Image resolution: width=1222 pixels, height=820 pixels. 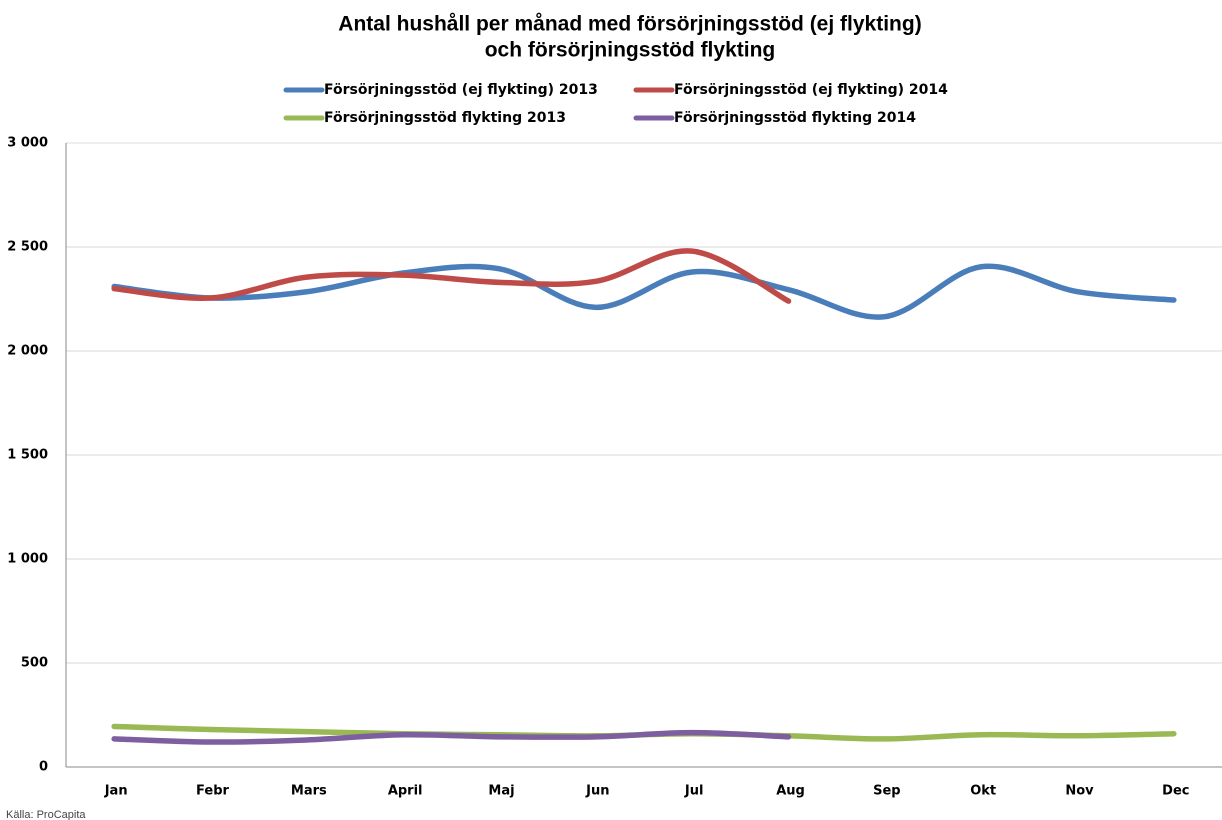 What do you see at coordinates (795, 118) in the screenshot?
I see `legend-label: Försörjningsstöd flykting 2014` at bounding box center [795, 118].